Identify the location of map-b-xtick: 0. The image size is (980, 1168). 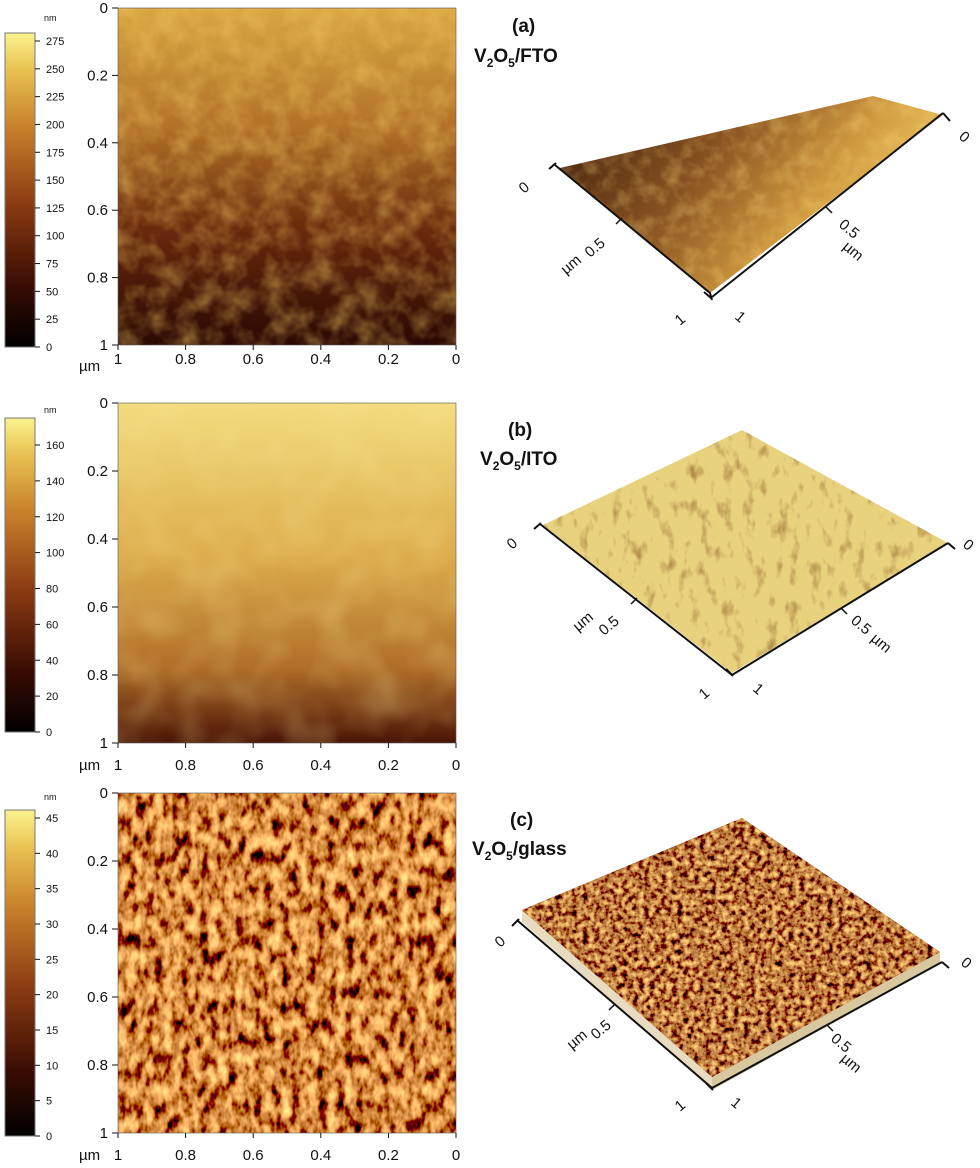
(456, 765).